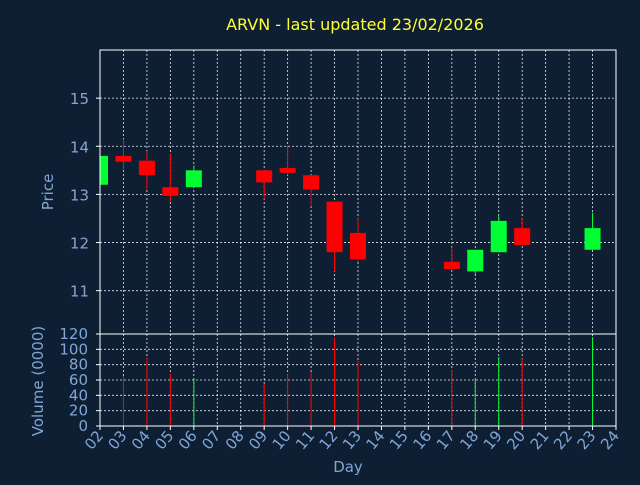 The width and height of the screenshot is (640, 485). What do you see at coordinates (79, 292) in the screenshot?
I see `price-tick-label: 11` at bounding box center [79, 292].